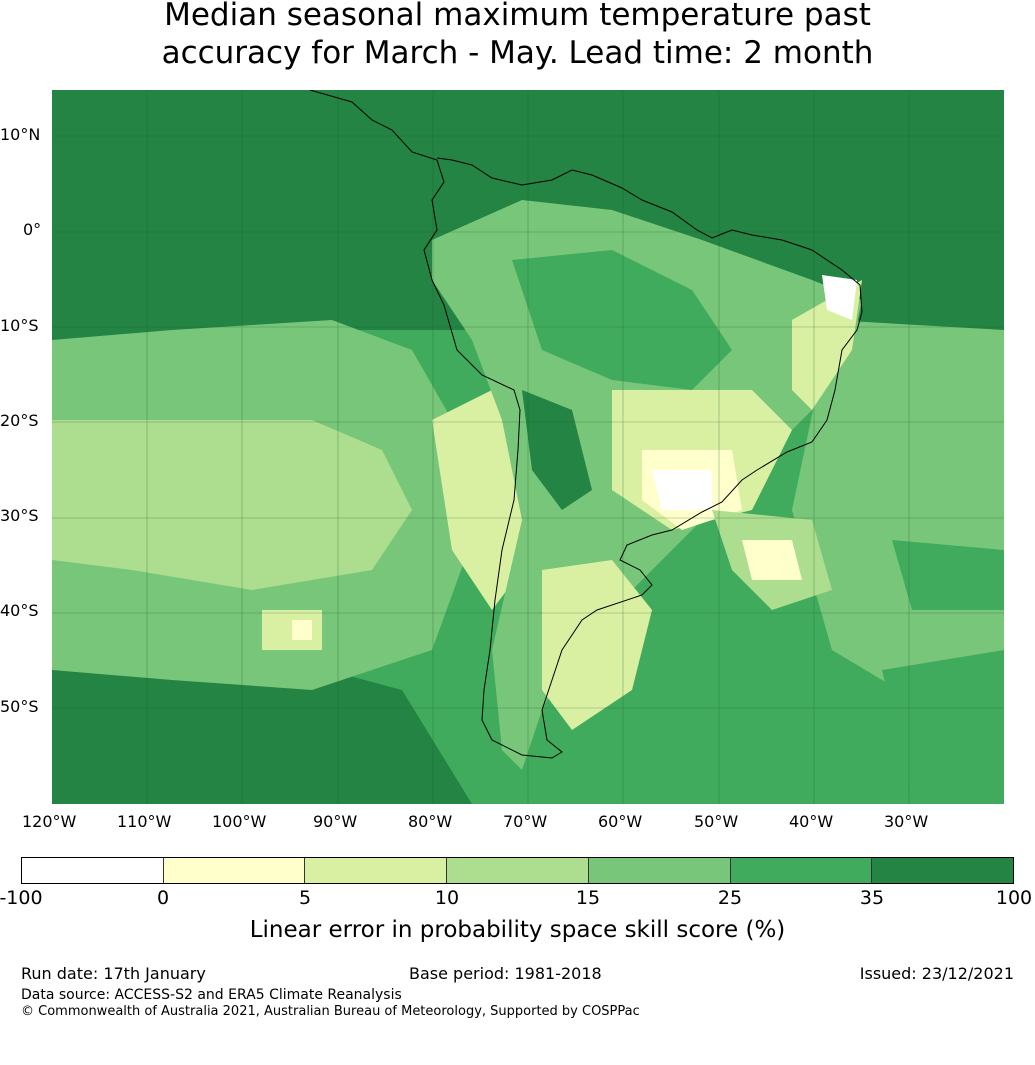 Image resolution: width=1035 pixels, height=1065 pixels. What do you see at coordinates (898, 515) in the screenshot?
I see `region-atlantic-mid` at bounding box center [898, 515].